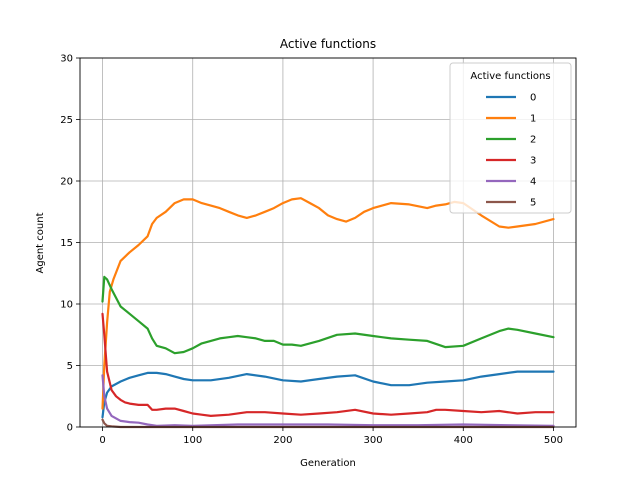 The image size is (640, 480). I want to click on x-tick-label: 200, so click(282, 440).